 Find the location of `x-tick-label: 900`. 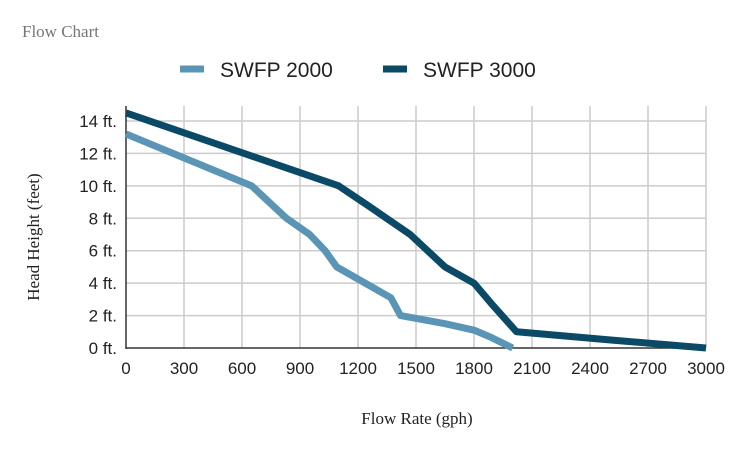

x-tick-label: 900 is located at coordinates (300, 368).